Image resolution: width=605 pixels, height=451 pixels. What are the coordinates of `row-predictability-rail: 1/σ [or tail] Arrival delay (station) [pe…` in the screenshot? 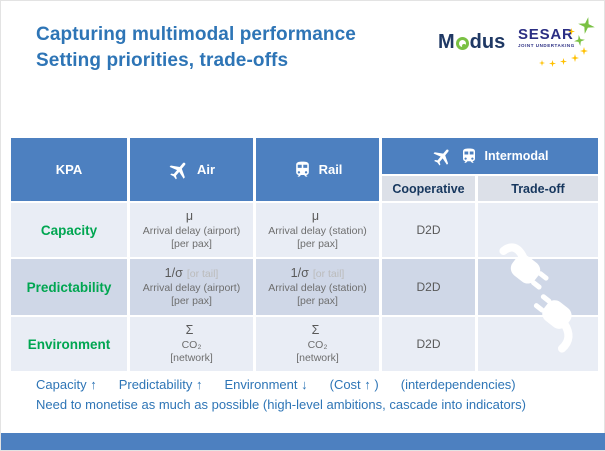 It's located at (317, 287).